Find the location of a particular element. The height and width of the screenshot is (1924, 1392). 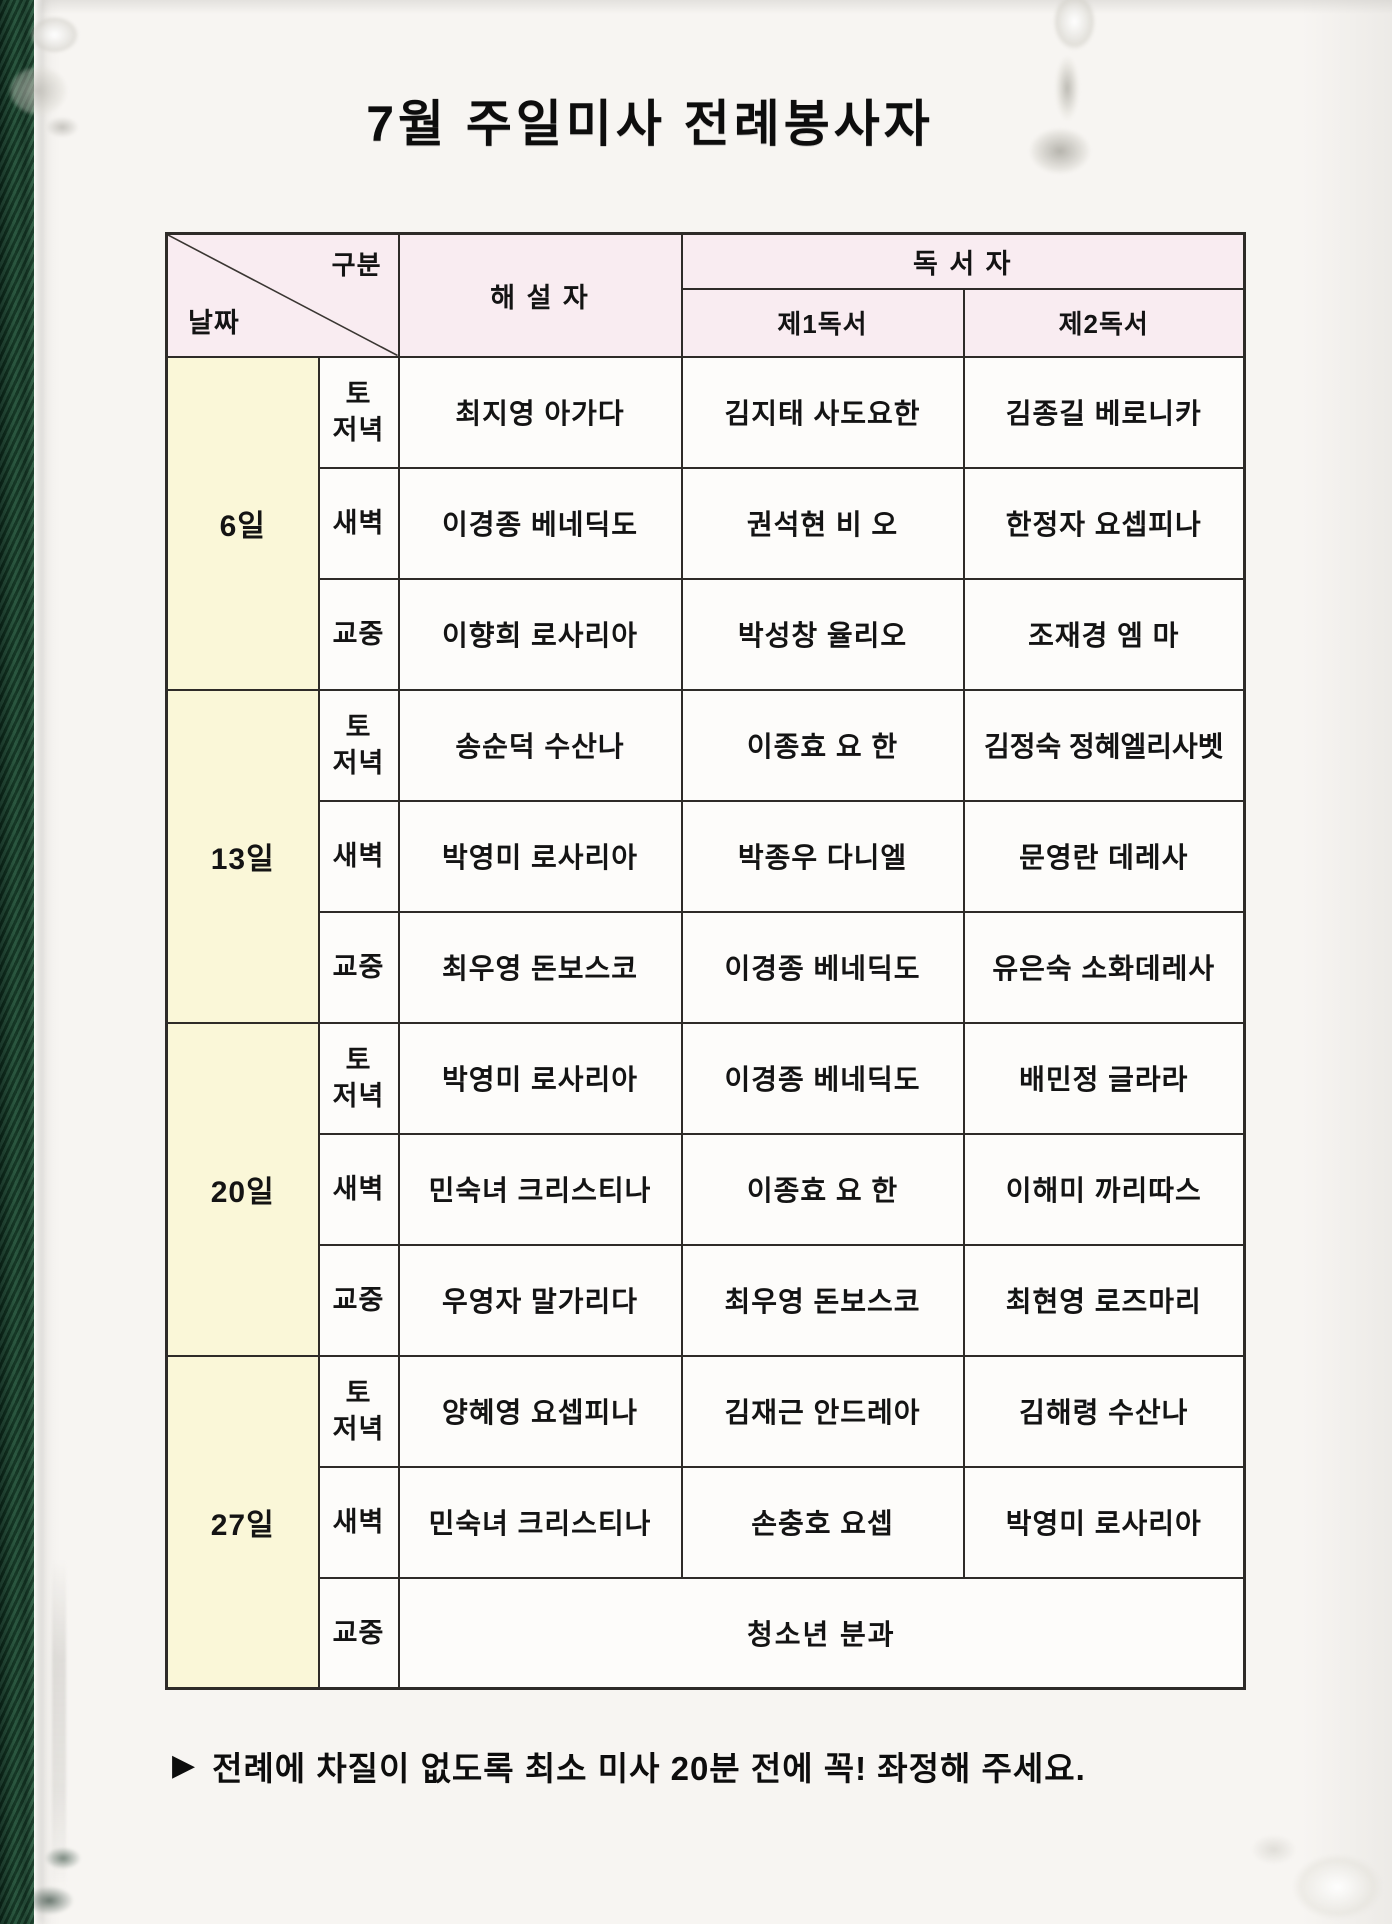

table-row: 새벽 민숙녀 크리스티나 손충호 요셉 박영미 로사리아 is located at coordinates (706, 1522).